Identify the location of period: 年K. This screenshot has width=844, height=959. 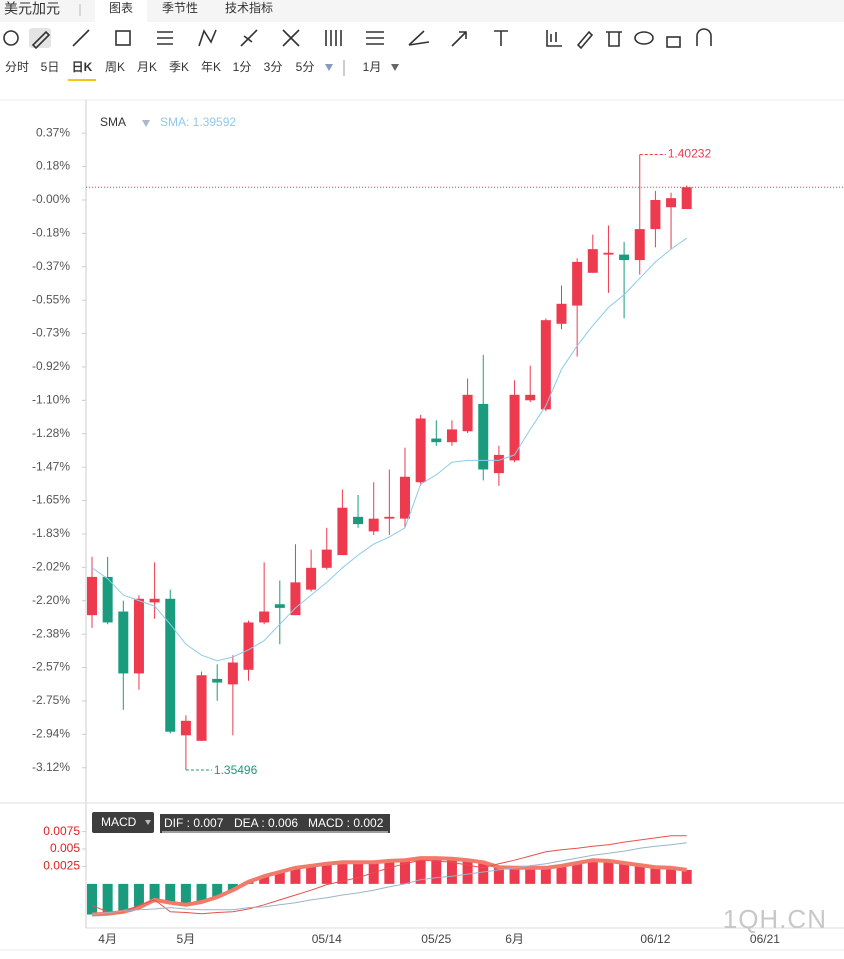
(211, 67).